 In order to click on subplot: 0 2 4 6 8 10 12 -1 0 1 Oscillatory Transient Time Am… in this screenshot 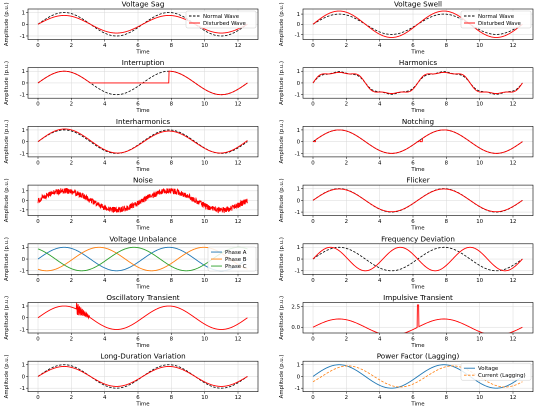, I will do `click(131, 321)`.